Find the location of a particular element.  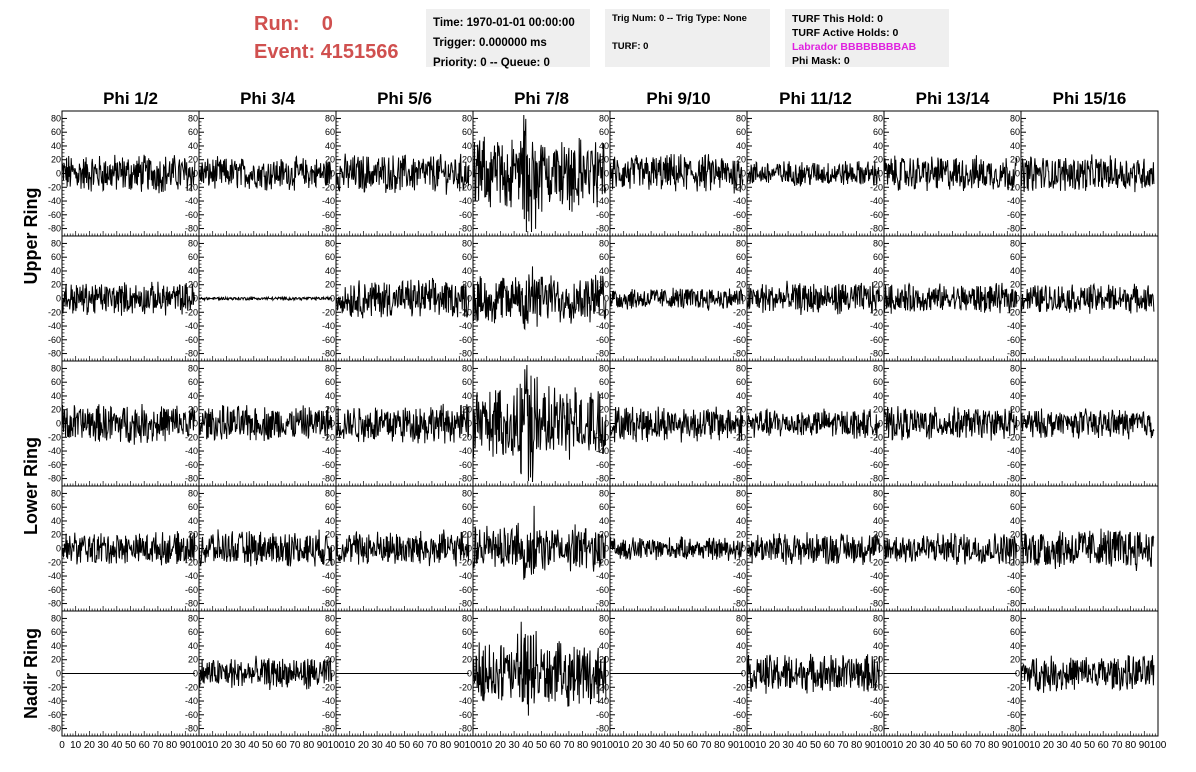

turf-active-holds: TURF Active Holds: 0 is located at coordinates (845, 33).